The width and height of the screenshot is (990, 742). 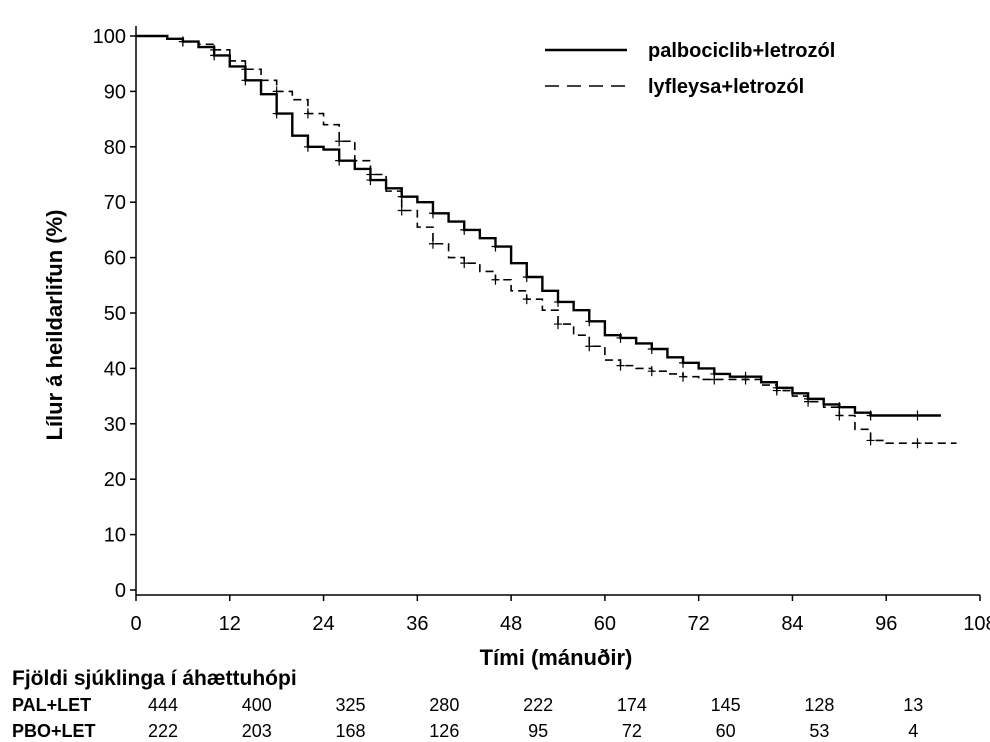 I want to click on y-axis-title: Lílur á heildarlifun (%), so click(x=54, y=324).